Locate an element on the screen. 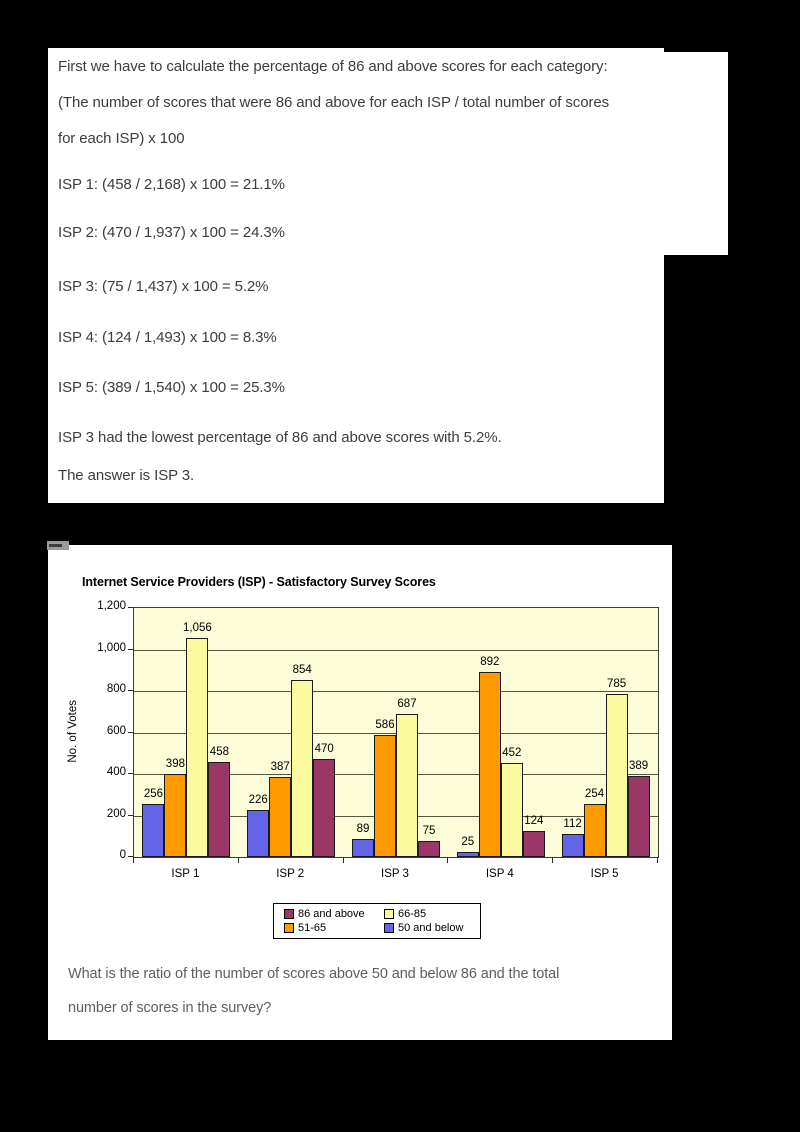 The width and height of the screenshot is (800, 1132). answer-line: ISP 4: (124 / 1,493) x 100 = 8.3% is located at coordinates (167, 337).